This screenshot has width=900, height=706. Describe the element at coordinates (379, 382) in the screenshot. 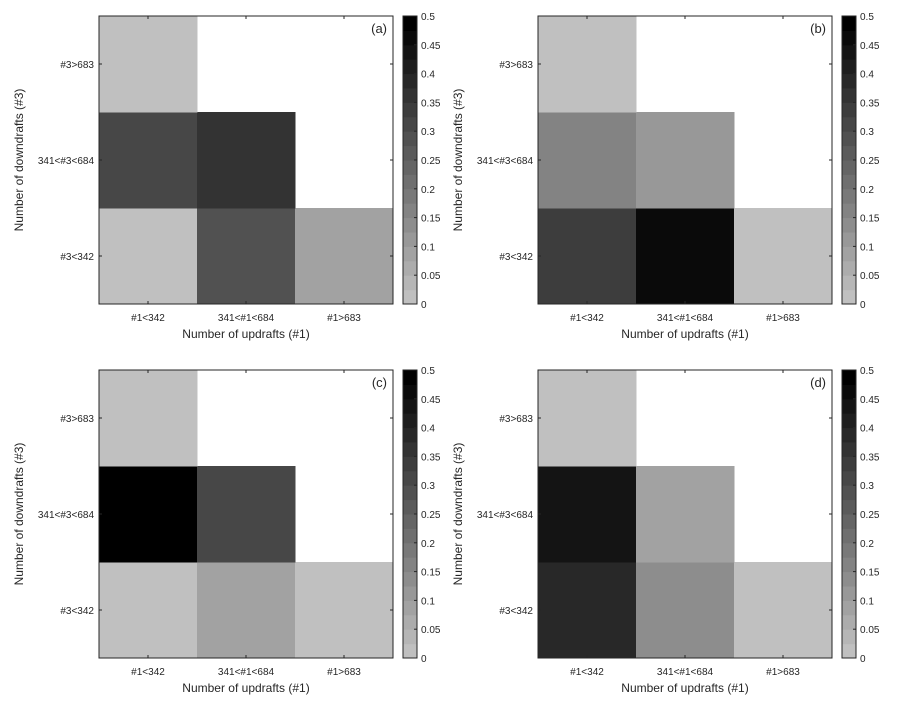

I see `panel-label: (c)` at that location.